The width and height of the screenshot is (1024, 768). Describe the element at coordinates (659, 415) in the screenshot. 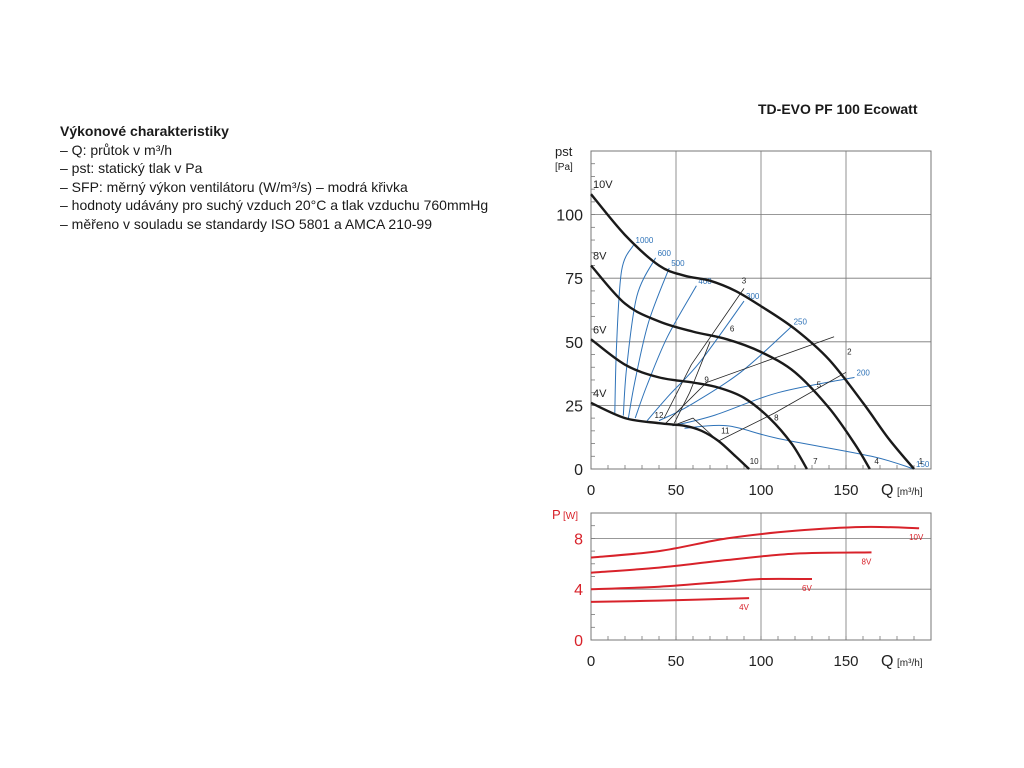

I see `operating-point-label: 12` at that location.